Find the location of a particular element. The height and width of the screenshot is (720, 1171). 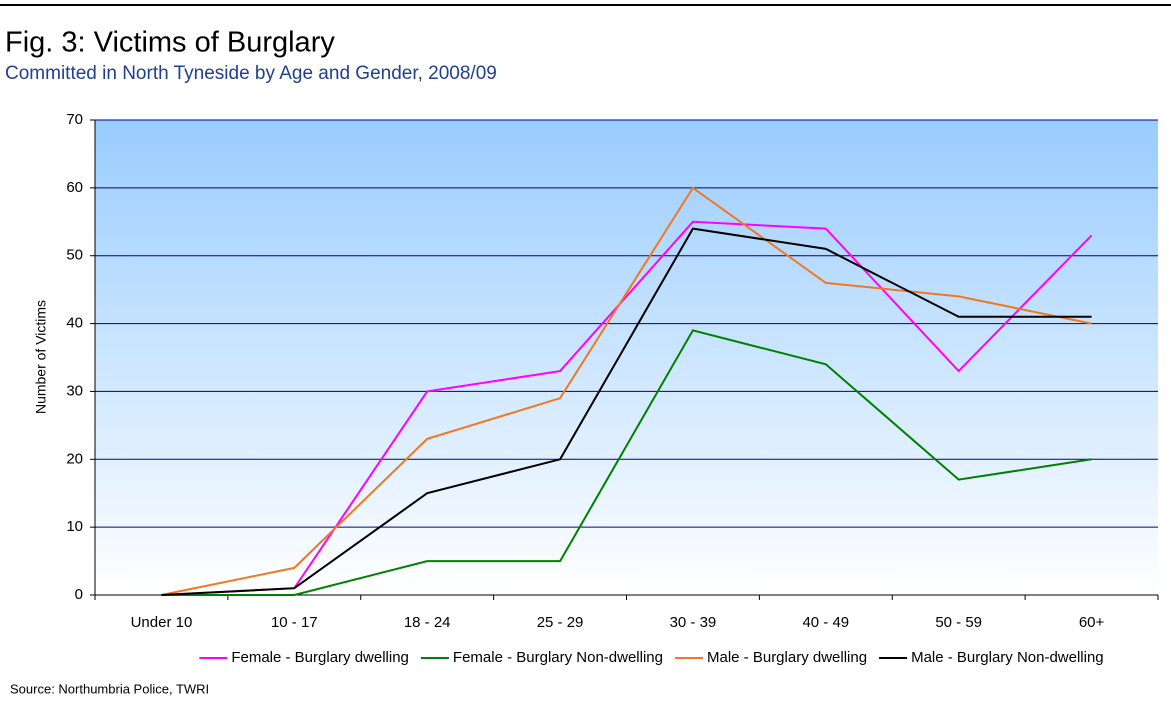

y-tick-label: 0 is located at coordinates (79, 594).